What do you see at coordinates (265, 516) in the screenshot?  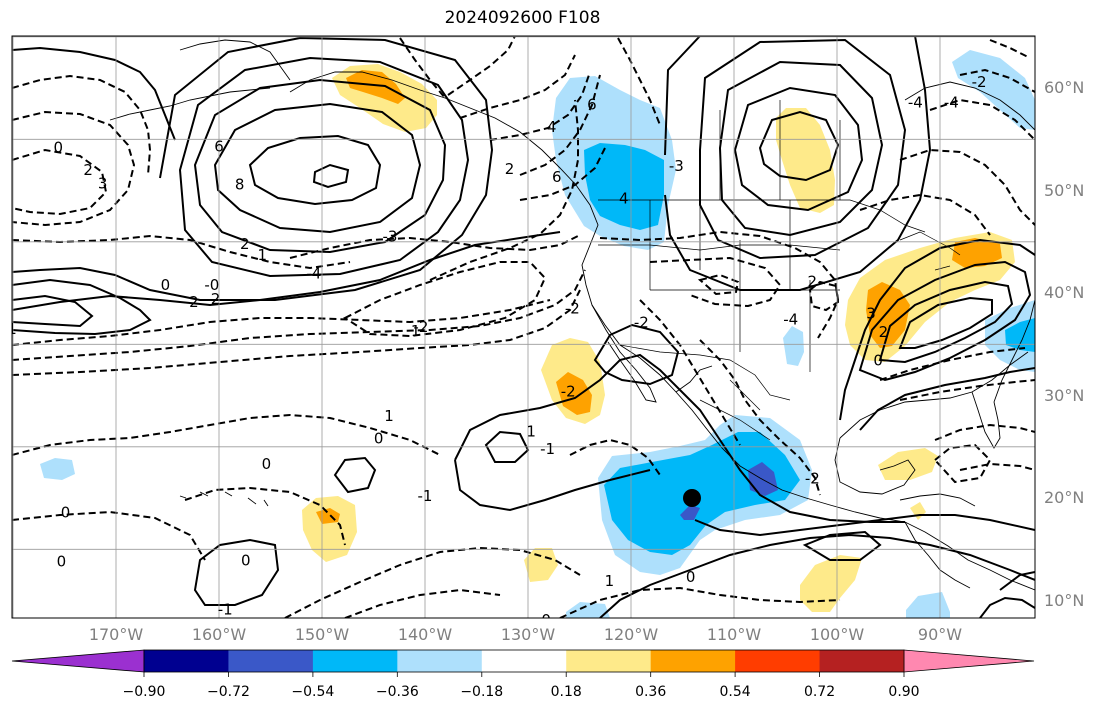 I see `contour-neg1-tropical-mid` at bounding box center [265, 516].